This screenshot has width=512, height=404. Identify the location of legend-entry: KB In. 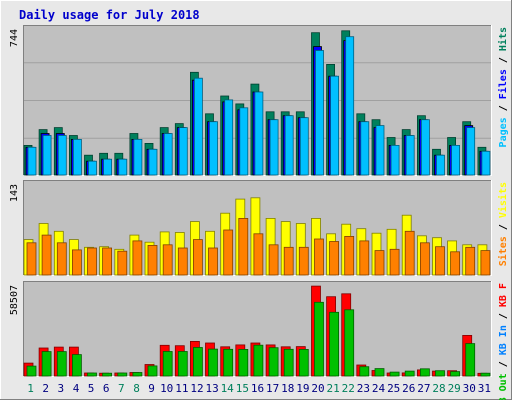
(503, 340).